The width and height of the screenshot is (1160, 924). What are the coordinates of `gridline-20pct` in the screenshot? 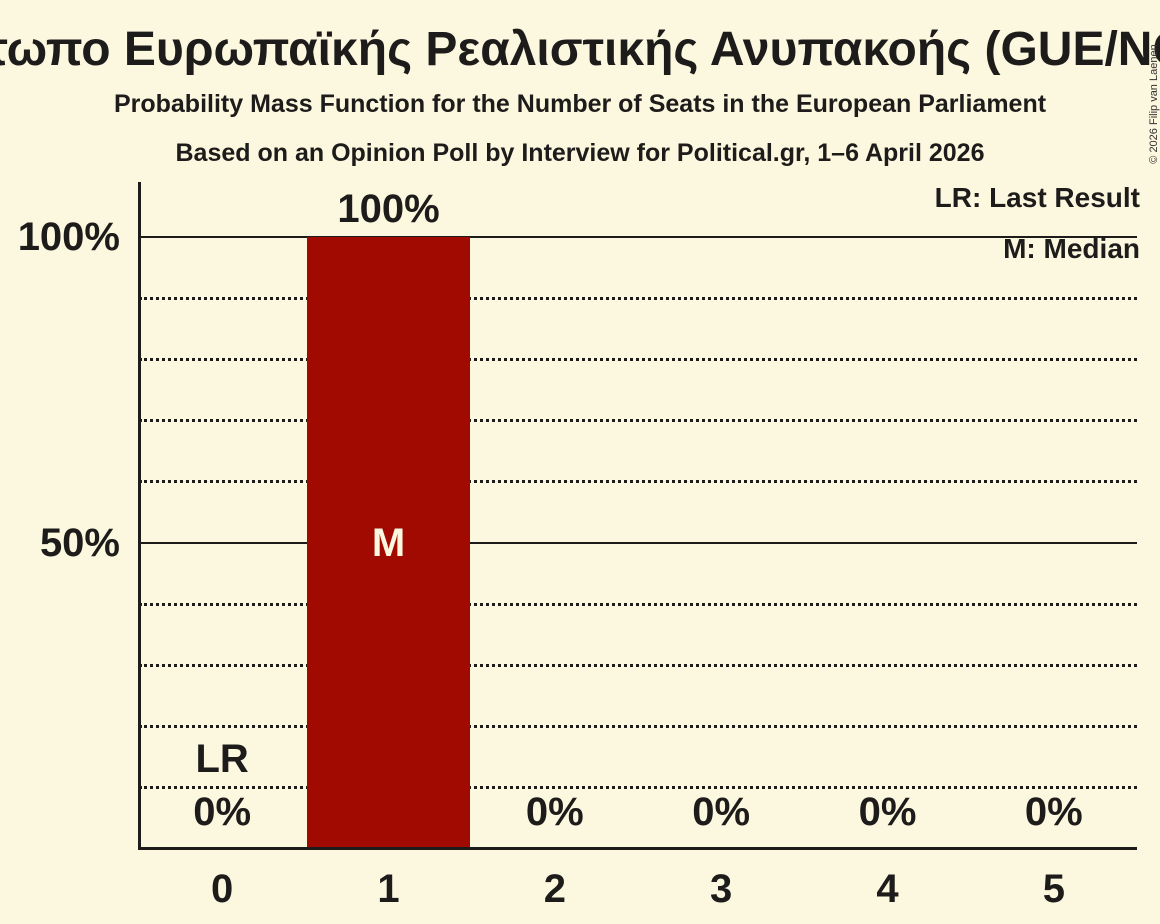 It's located at (638, 726).